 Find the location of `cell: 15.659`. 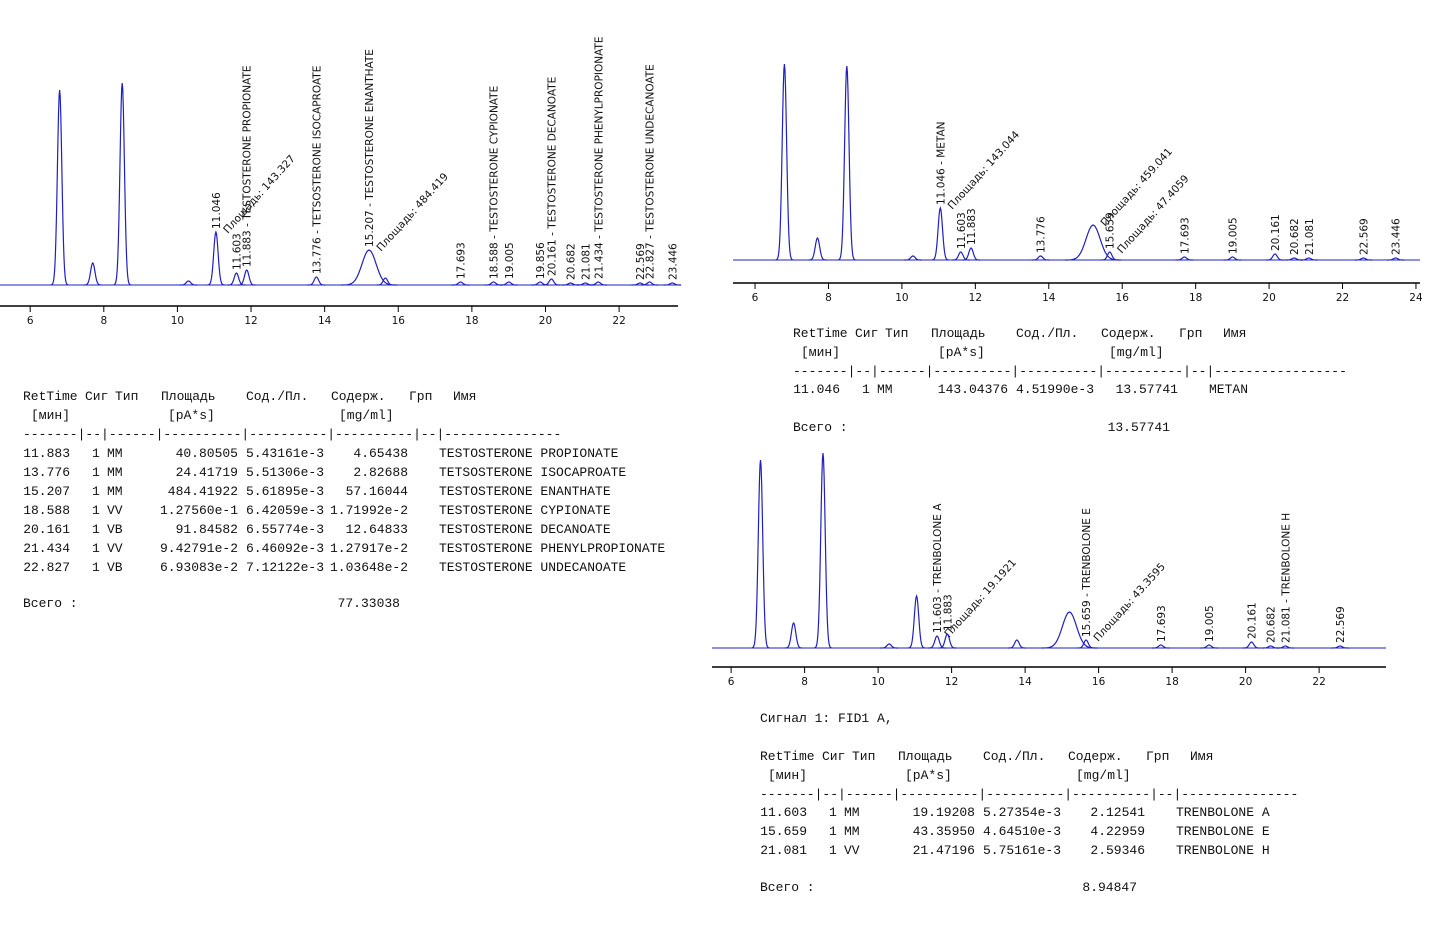

cell: 15.659 is located at coordinates (783, 831).